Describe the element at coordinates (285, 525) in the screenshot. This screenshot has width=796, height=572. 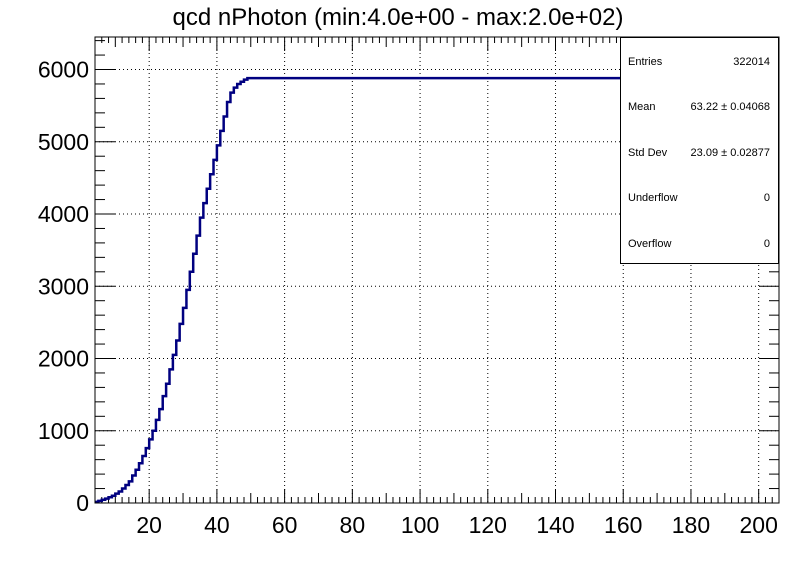
I see `x-tick-label: 60` at that location.